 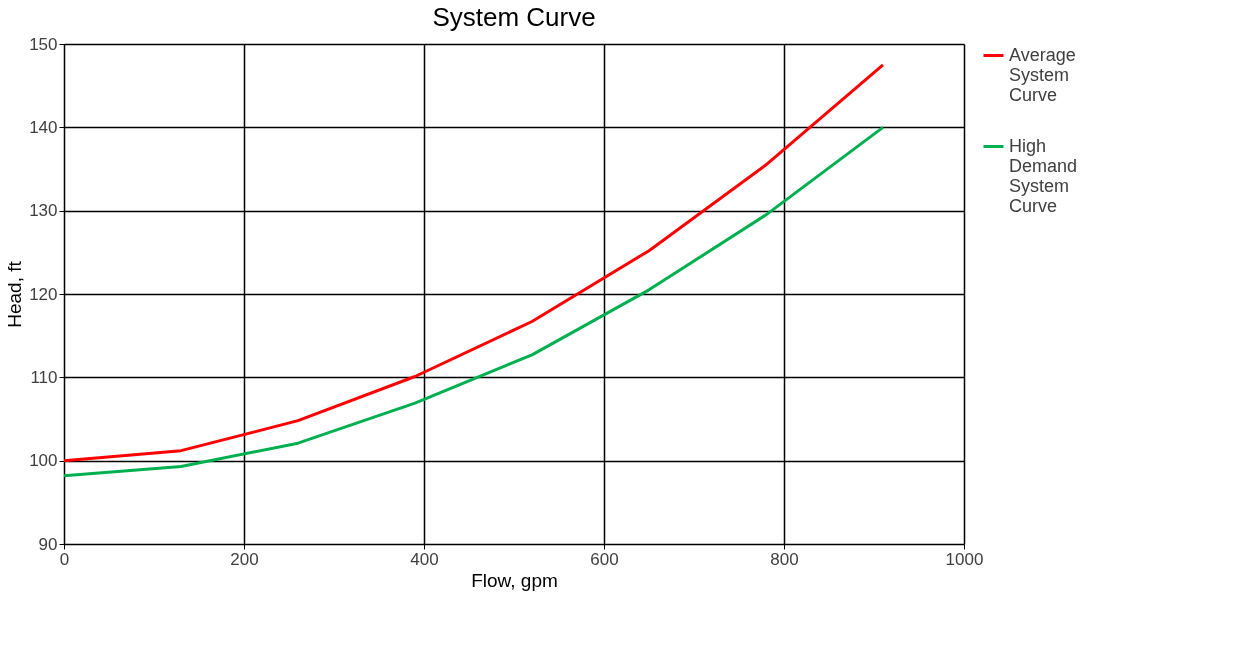 I want to click on x-tick-label: 0, so click(x=64, y=559).